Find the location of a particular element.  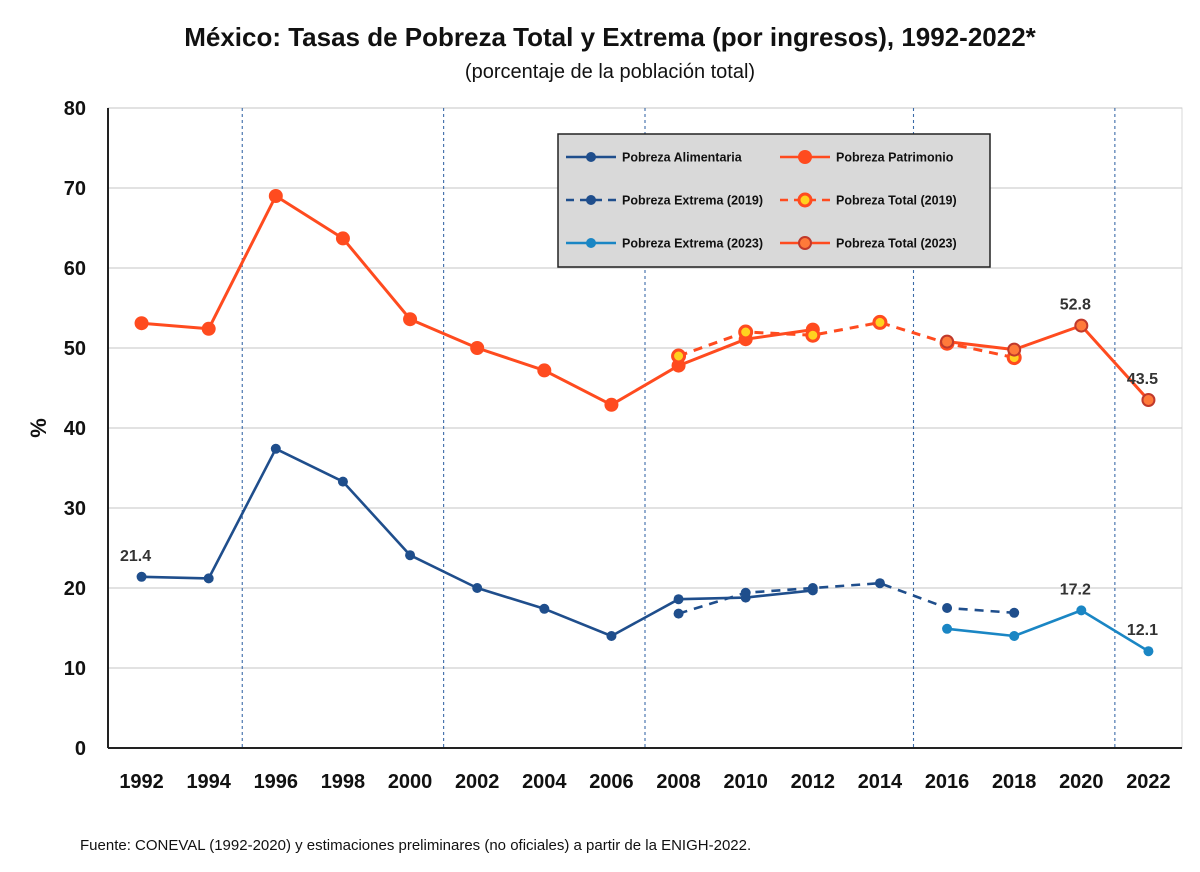

legend-box is located at coordinates (774, 200).